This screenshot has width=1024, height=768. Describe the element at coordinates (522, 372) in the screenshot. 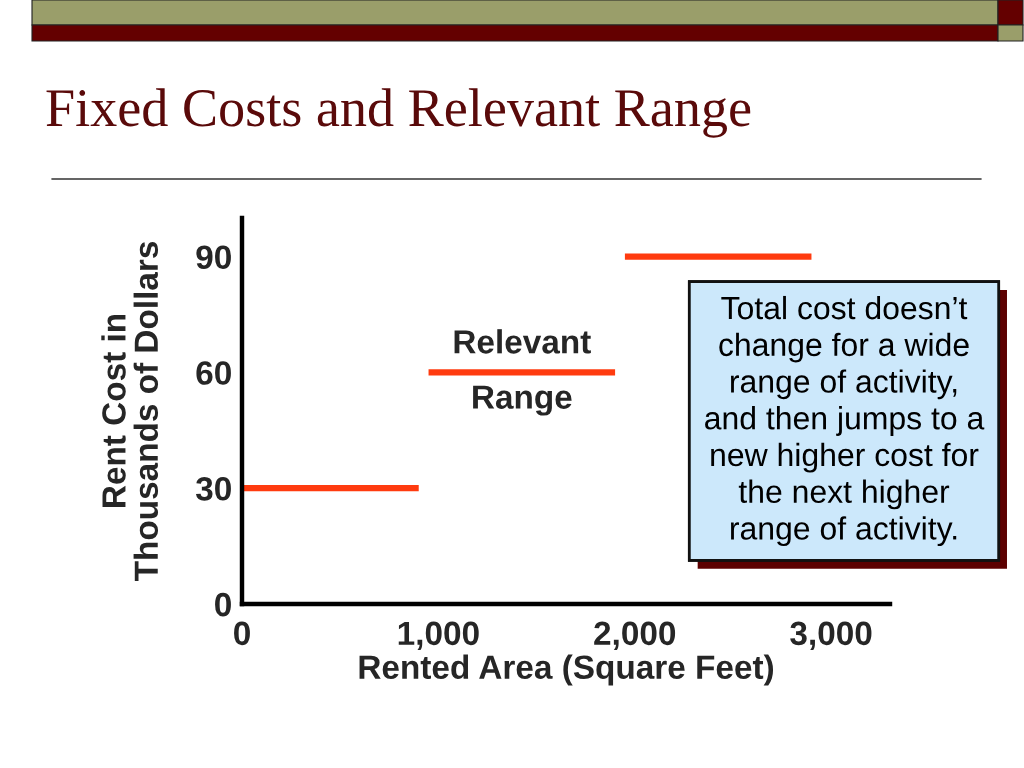

I see `annotation: Relevant Range` at that location.